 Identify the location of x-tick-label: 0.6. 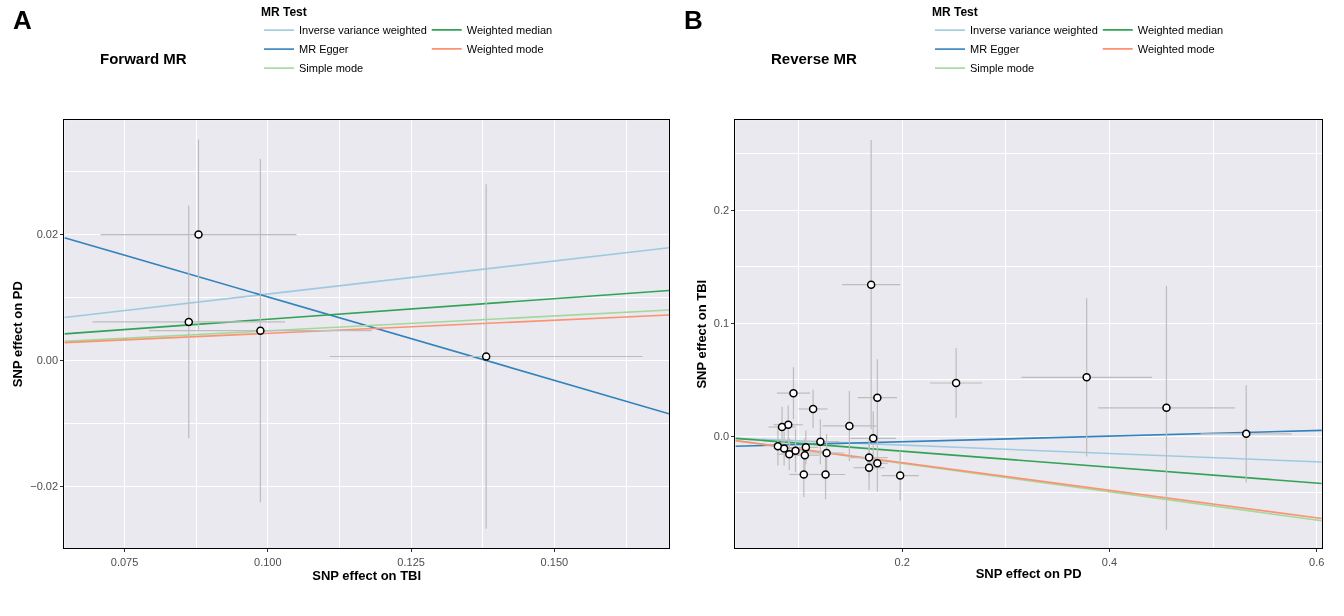
(1317, 561).